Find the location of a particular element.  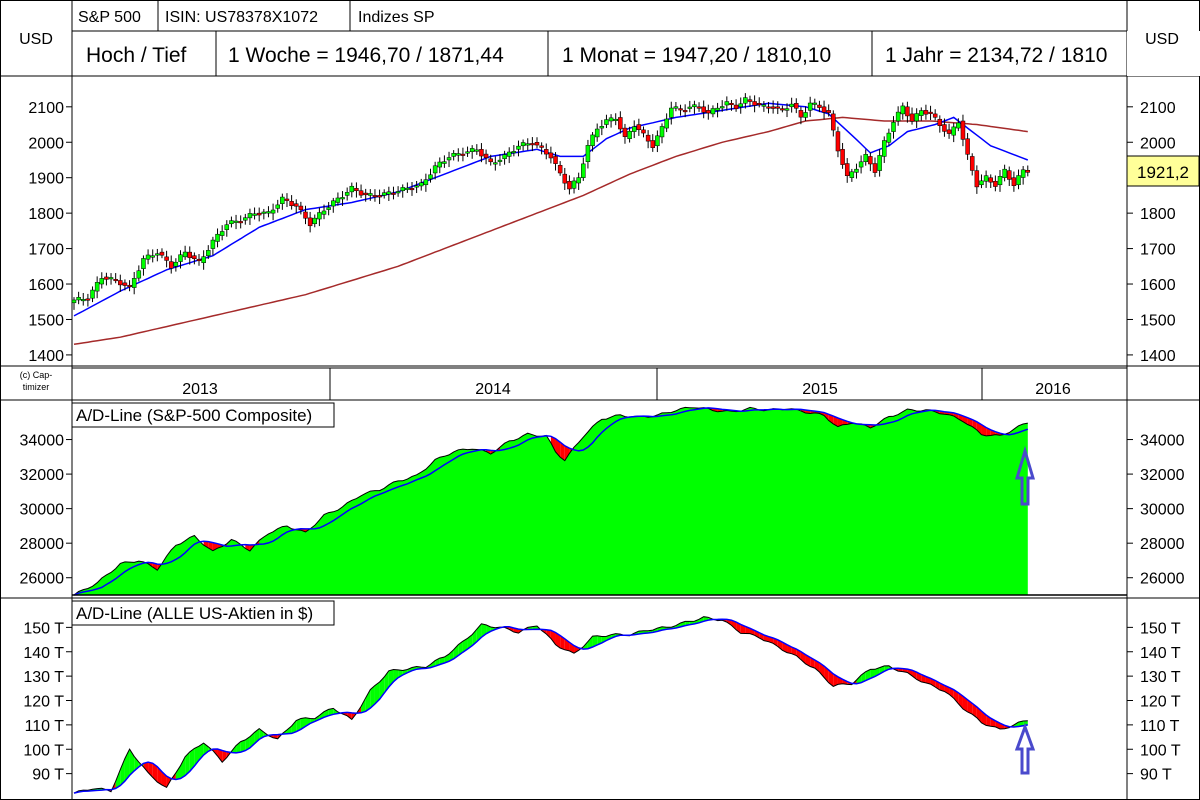

y-tick-label-right: 110 T is located at coordinates (1160, 726).